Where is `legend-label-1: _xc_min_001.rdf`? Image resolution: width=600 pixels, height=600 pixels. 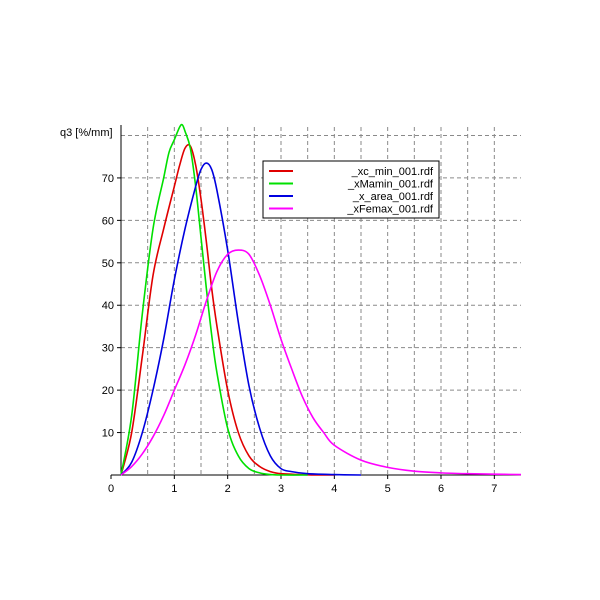
legend-label-1: _xc_min_001.rdf is located at coordinates (392, 172).